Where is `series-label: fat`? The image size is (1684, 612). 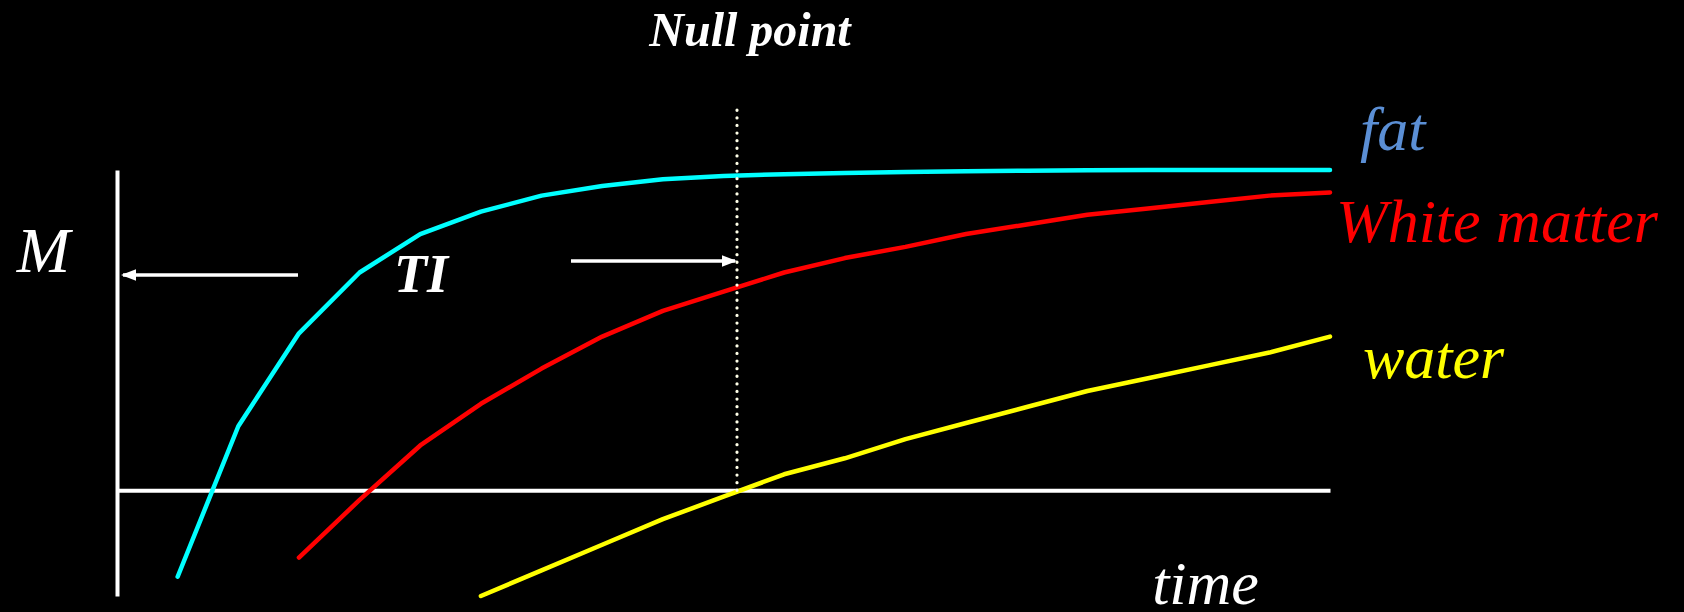 series-label: fat is located at coordinates (1394, 129).